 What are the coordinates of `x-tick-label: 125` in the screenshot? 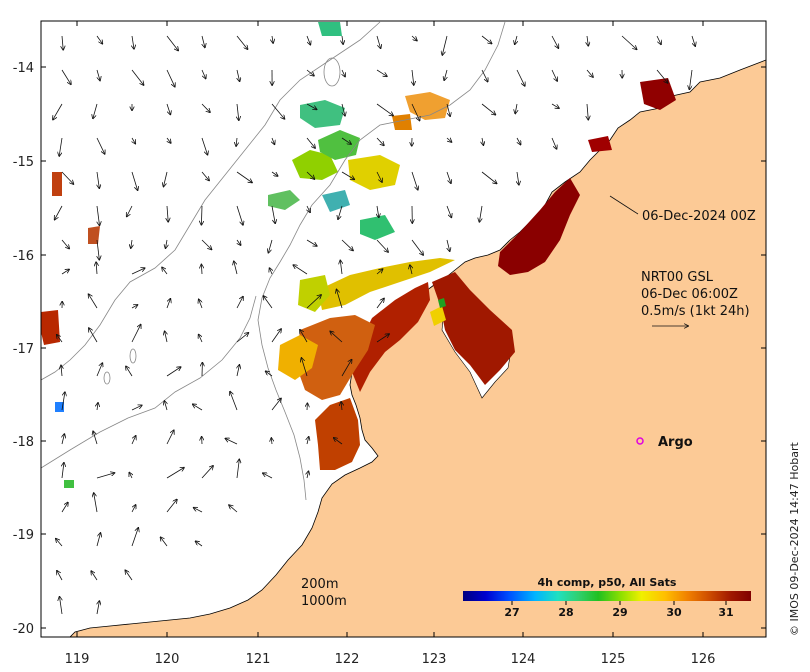 It's located at (613, 659).